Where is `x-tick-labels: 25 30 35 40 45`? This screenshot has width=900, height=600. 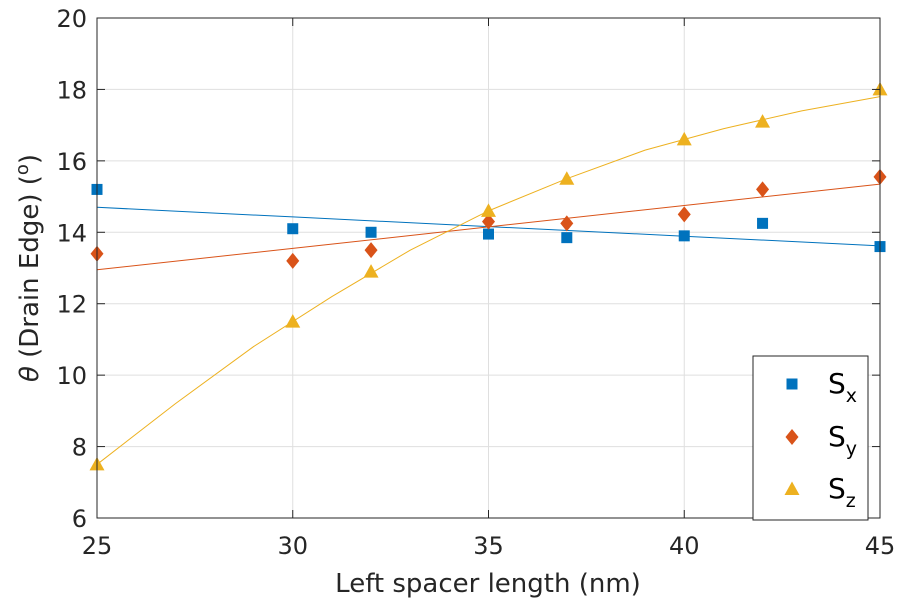 x-tick-labels: 25 30 35 40 45 is located at coordinates (489, 546).